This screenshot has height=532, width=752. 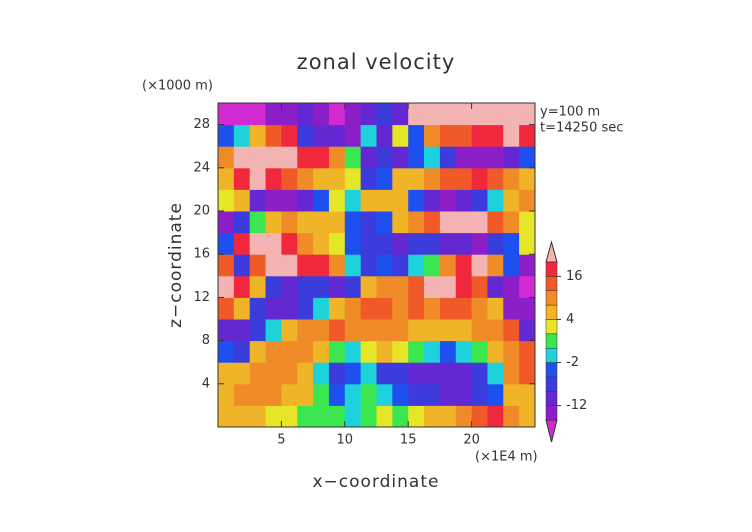 What do you see at coordinates (574, 276) in the screenshot?
I see `colorbar-tick-label: 16` at bounding box center [574, 276].